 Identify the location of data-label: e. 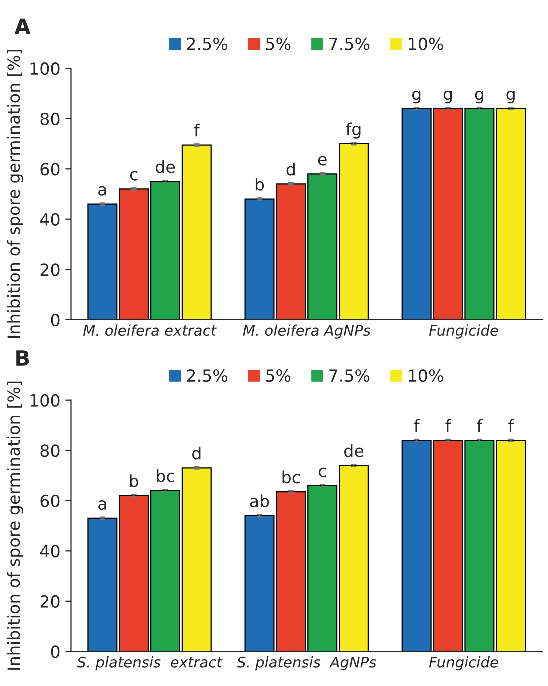
(322, 161).